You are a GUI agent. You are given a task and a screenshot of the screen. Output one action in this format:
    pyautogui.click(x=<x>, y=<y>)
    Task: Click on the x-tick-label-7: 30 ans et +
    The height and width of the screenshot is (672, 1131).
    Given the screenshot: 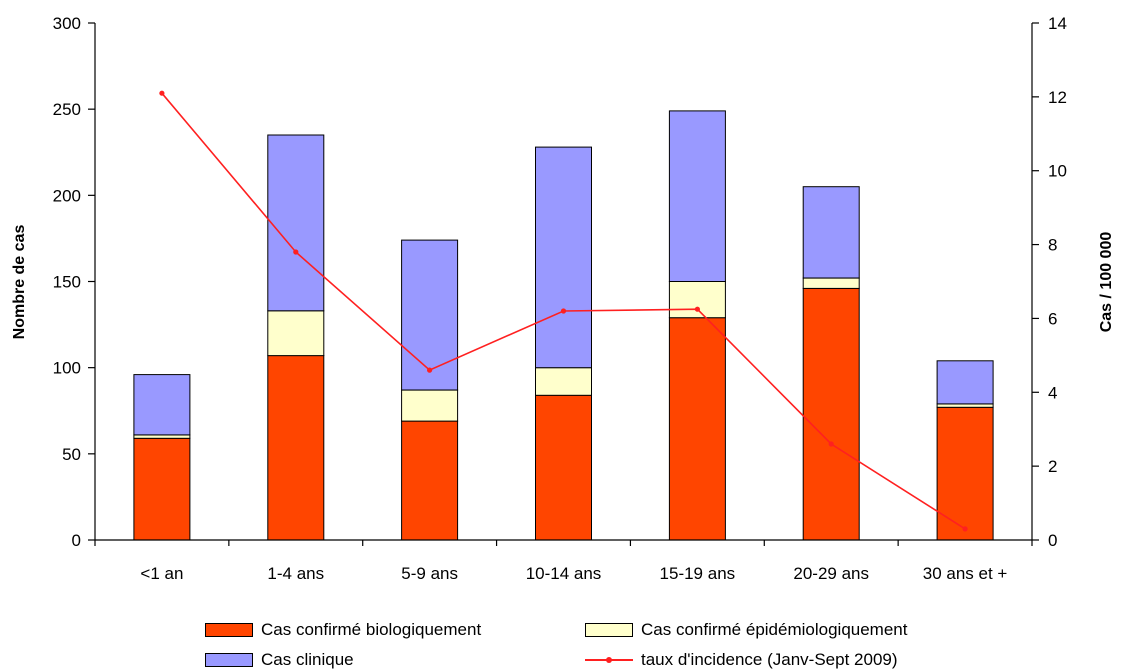 What is the action you would take?
    pyautogui.click(x=965, y=573)
    